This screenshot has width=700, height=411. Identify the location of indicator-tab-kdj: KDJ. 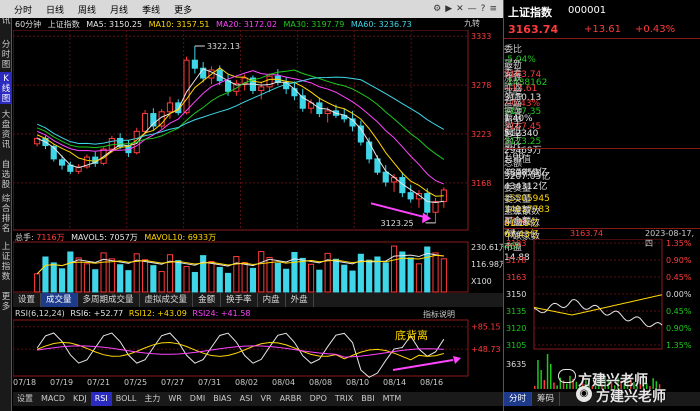
(79, 398).